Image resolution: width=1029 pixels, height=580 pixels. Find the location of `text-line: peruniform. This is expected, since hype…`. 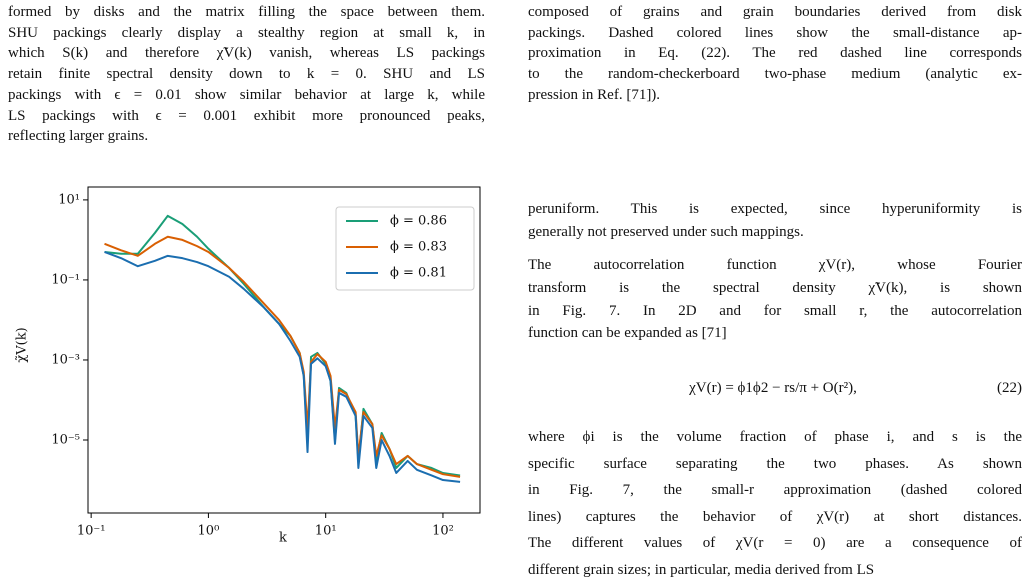

text-line: peruniform. This is expected, since hype… is located at coordinates (775, 209).